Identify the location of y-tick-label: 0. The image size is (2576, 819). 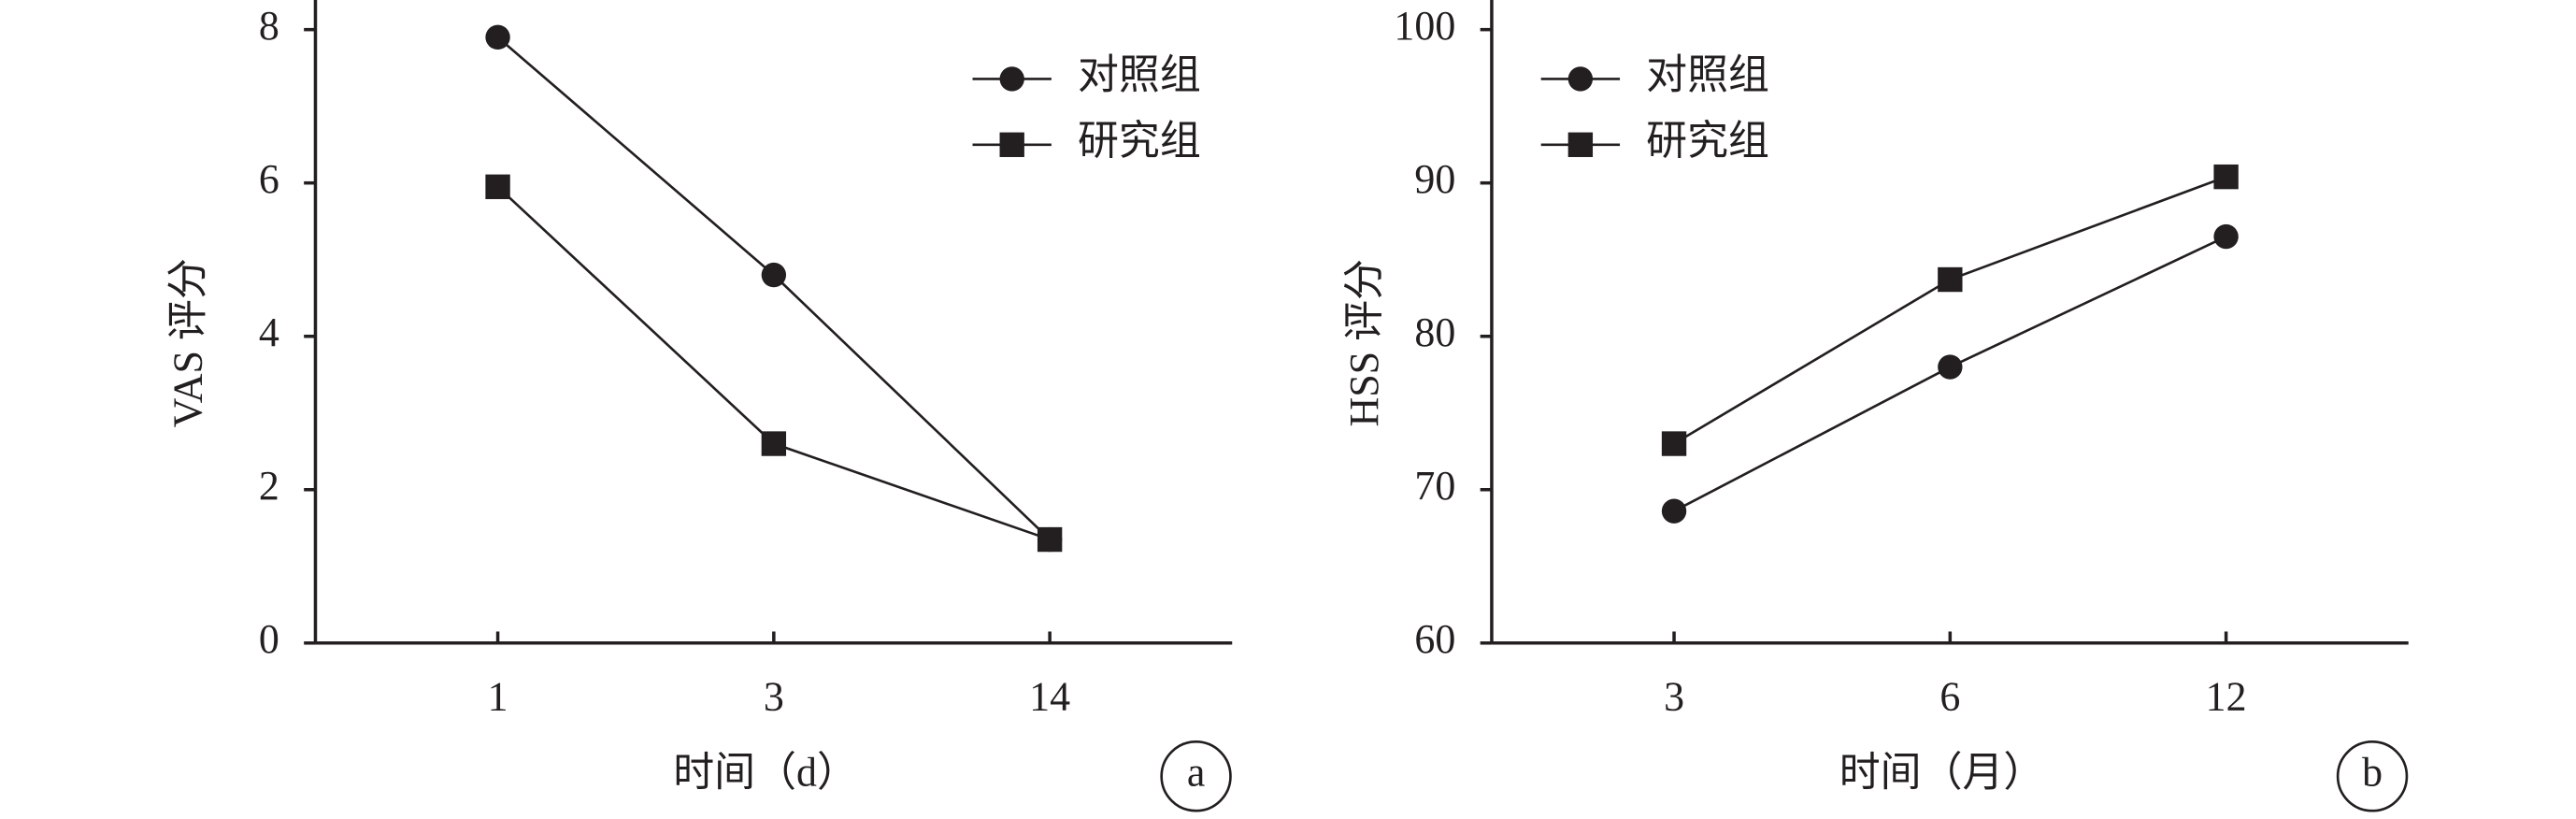
(269, 639).